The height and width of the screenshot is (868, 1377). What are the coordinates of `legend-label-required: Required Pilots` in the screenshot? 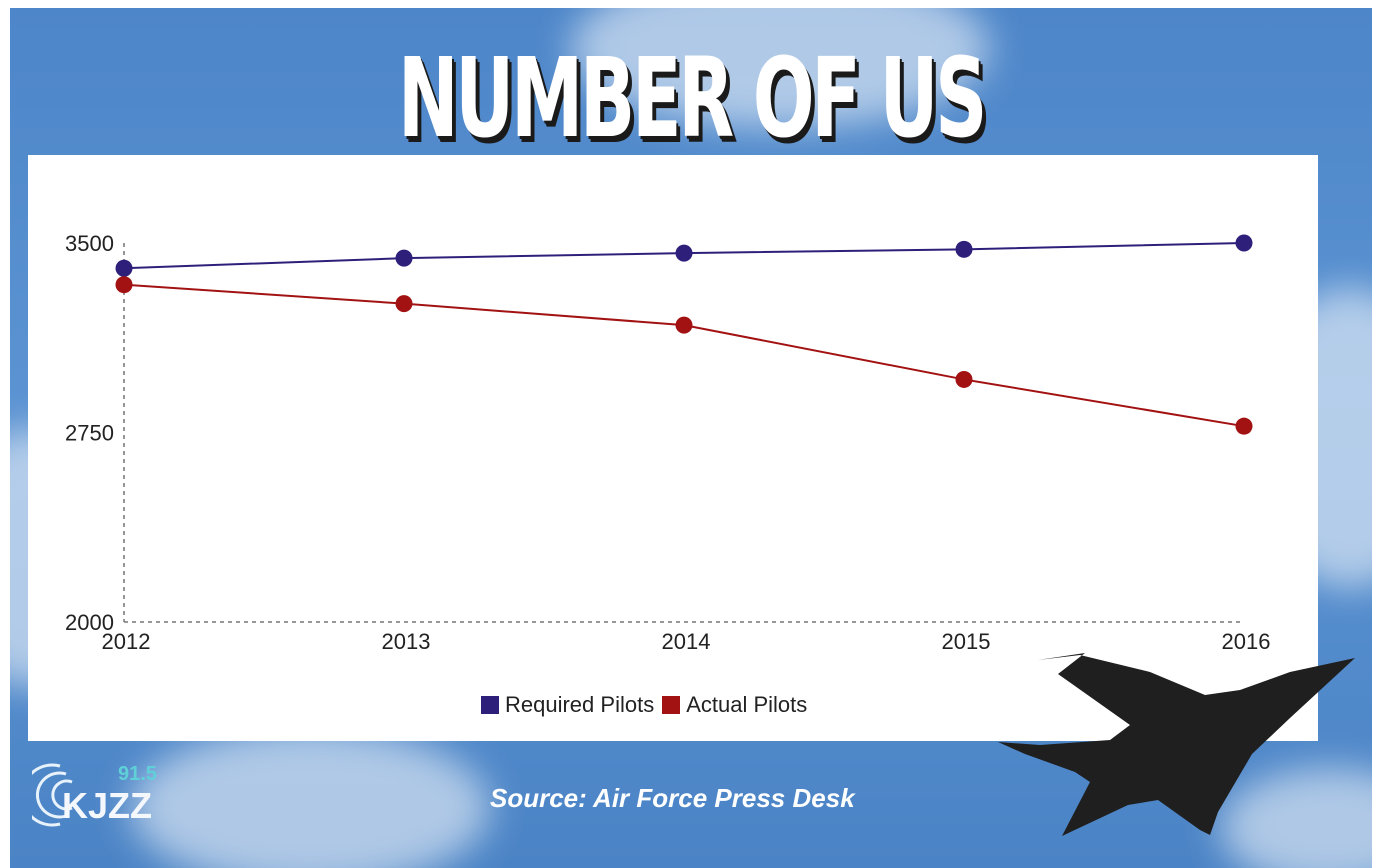 It's located at (580, 704).